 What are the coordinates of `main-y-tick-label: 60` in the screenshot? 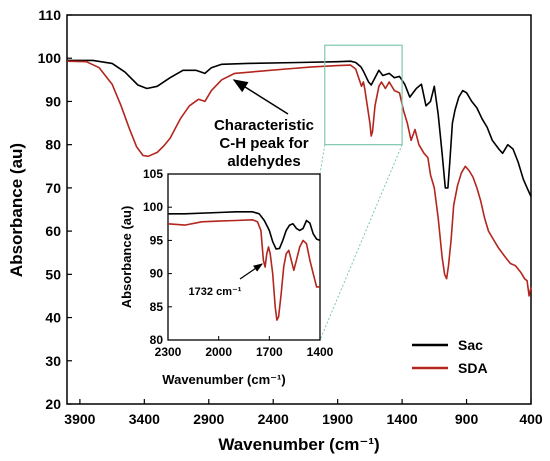 It's located at (53, 231).